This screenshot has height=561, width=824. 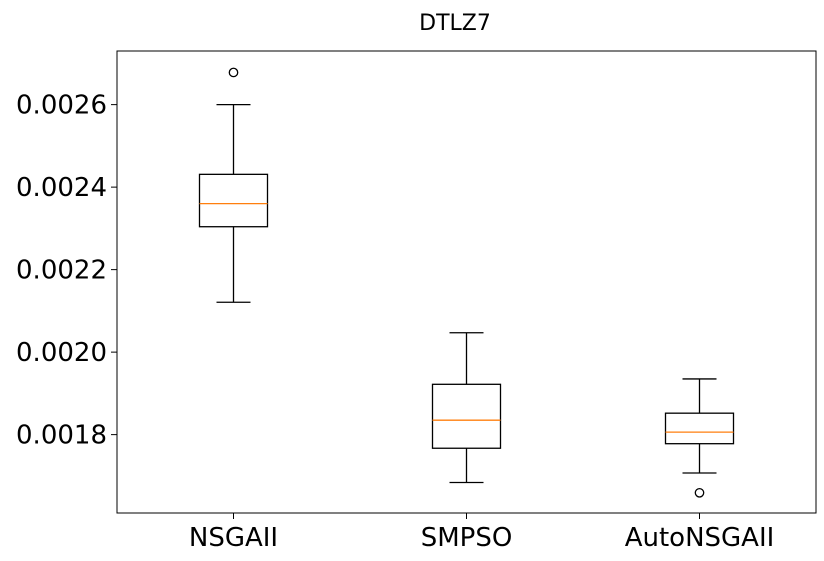 I want to click on x-tick-label: AutoNSGAII, so click(x=700, y=538).